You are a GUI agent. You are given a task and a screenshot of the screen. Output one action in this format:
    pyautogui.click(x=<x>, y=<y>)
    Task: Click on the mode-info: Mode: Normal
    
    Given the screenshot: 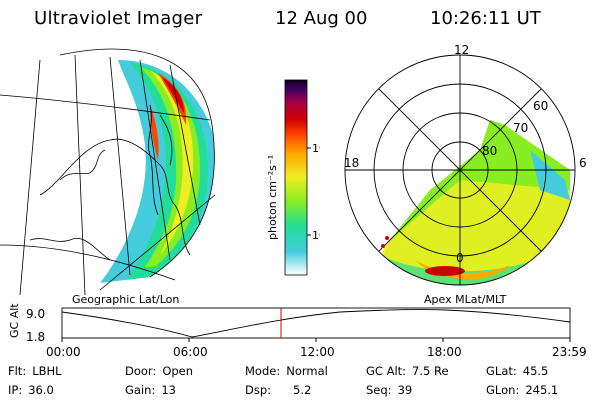 What is the action you would take?
    pyautogui.click(x=286, y=371)
    